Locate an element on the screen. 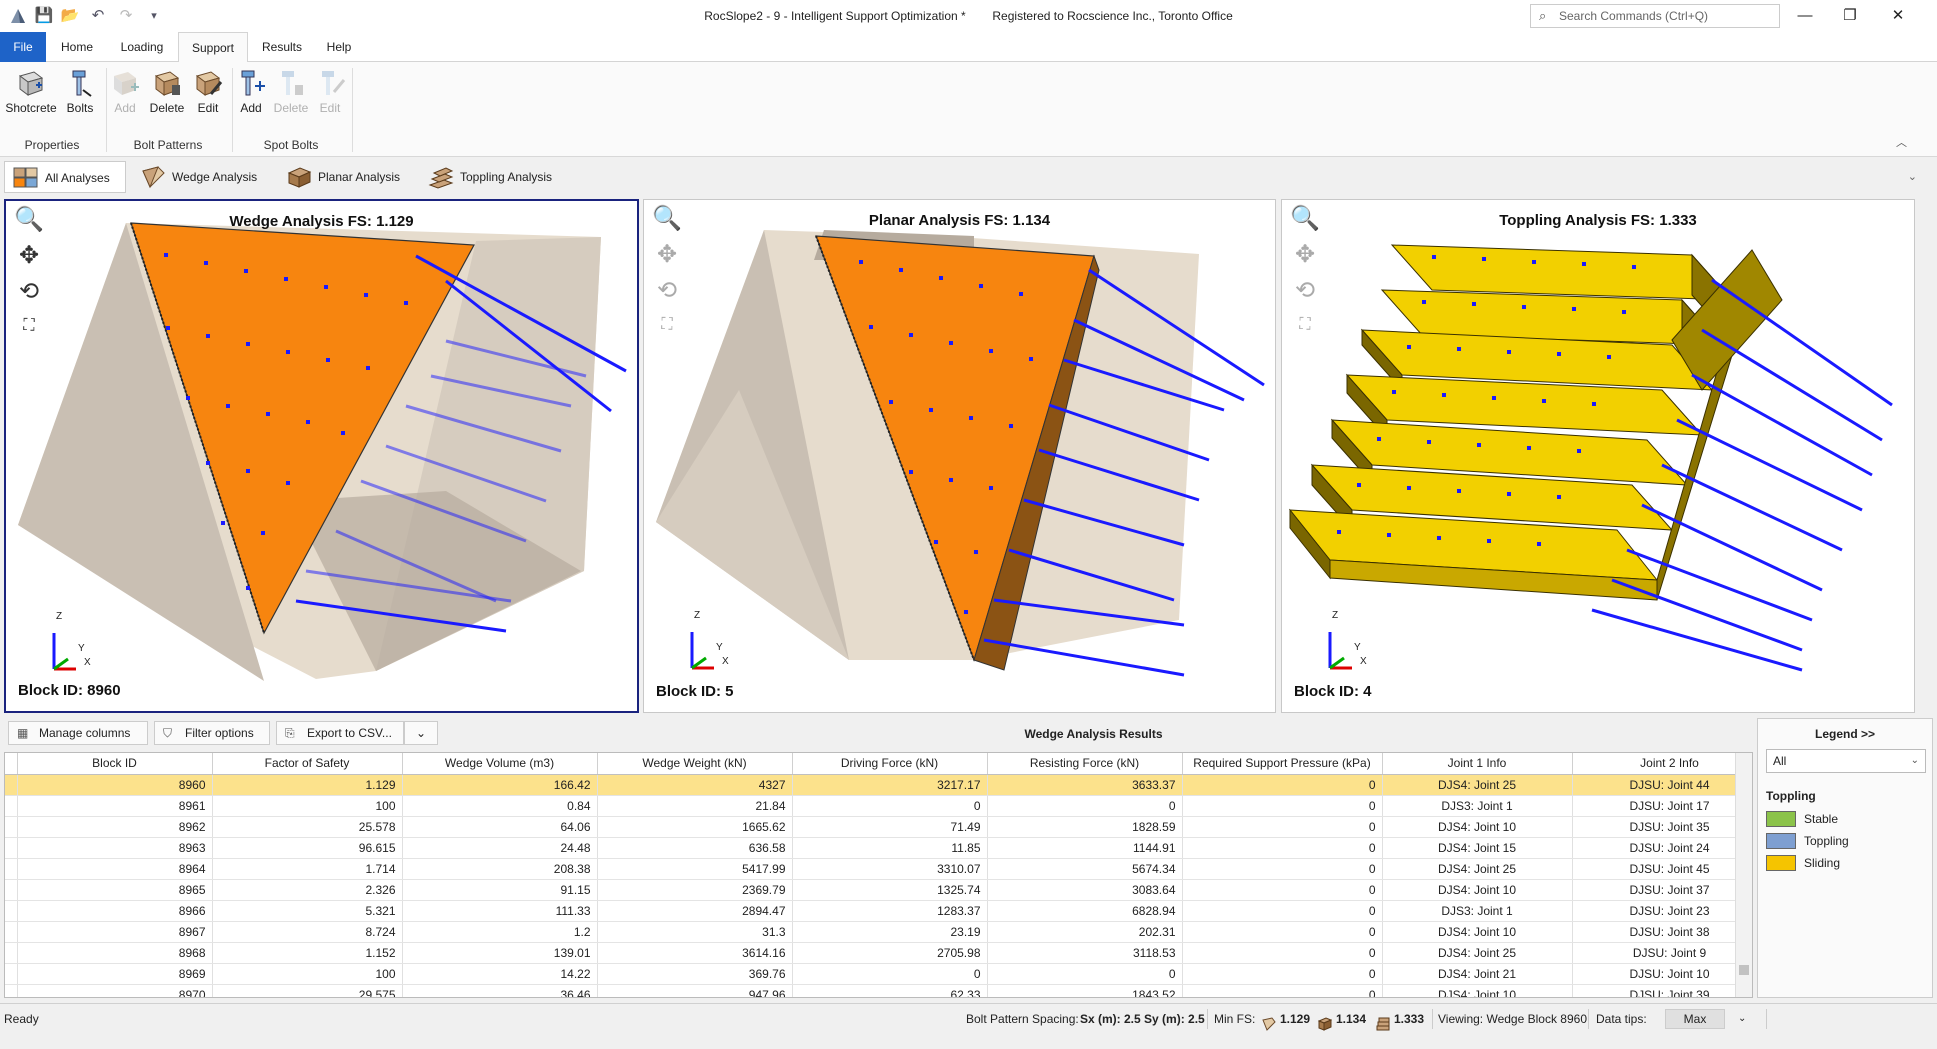 This screenshot has width=1937, height=1049. tab-planar-analysis: Planar Analysis is located at coordinates (347, 177).